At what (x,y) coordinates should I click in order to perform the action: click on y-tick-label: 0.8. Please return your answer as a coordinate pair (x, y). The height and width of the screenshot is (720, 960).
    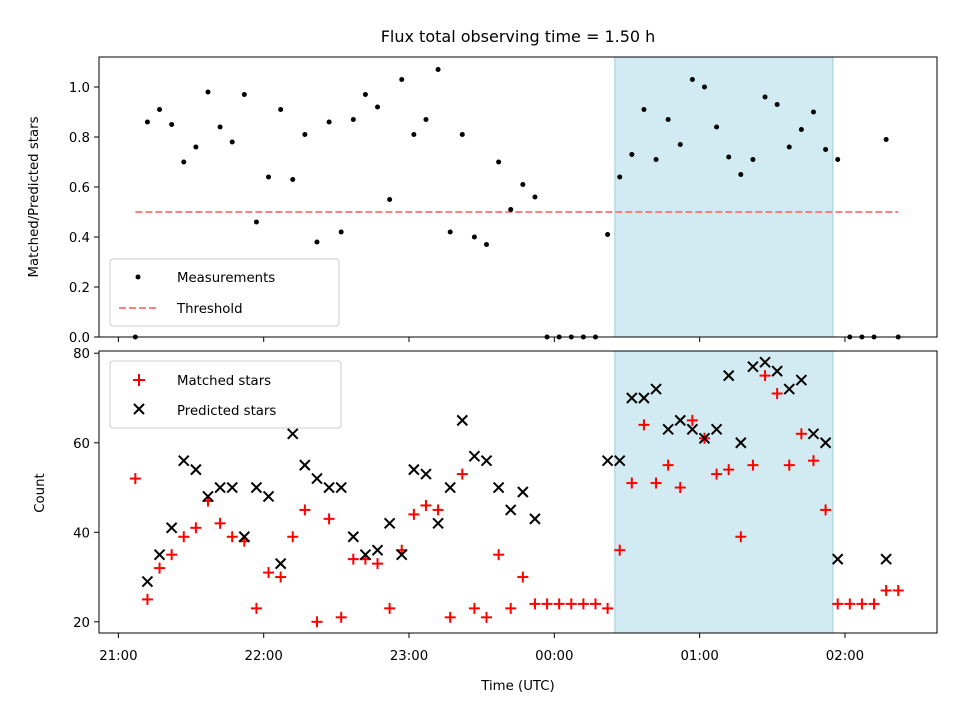
    Looking at the image, I should click on (79, 138).